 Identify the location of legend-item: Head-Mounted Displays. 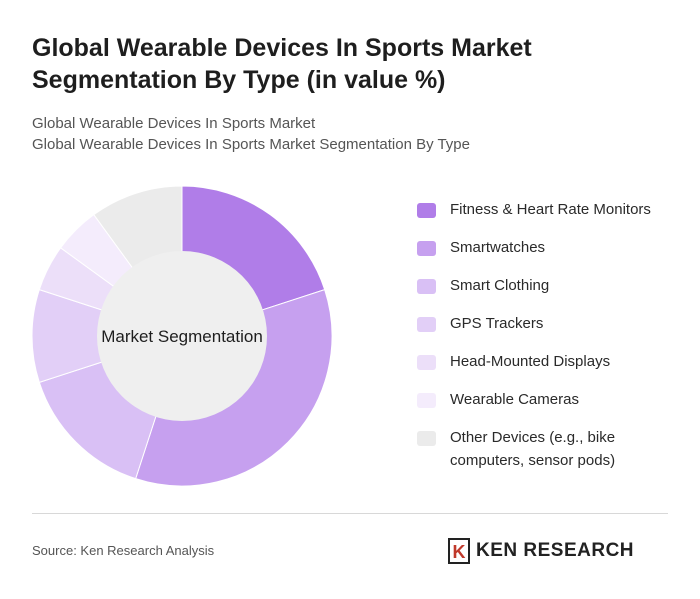
(547, 361).